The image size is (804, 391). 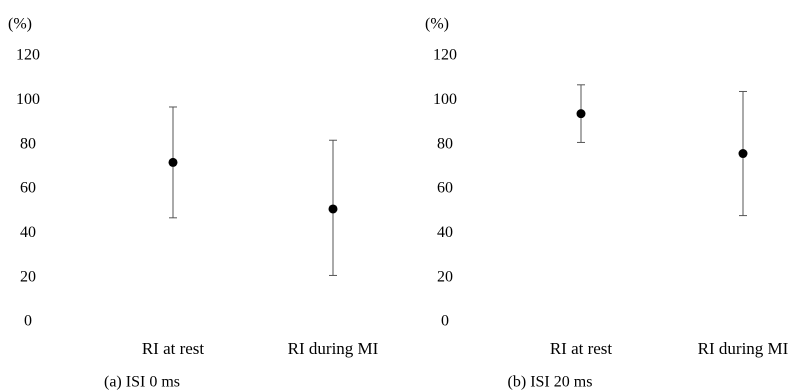 I want to click on panel-caption: (a) ISI 0 ms, so click(x=142, y=382).